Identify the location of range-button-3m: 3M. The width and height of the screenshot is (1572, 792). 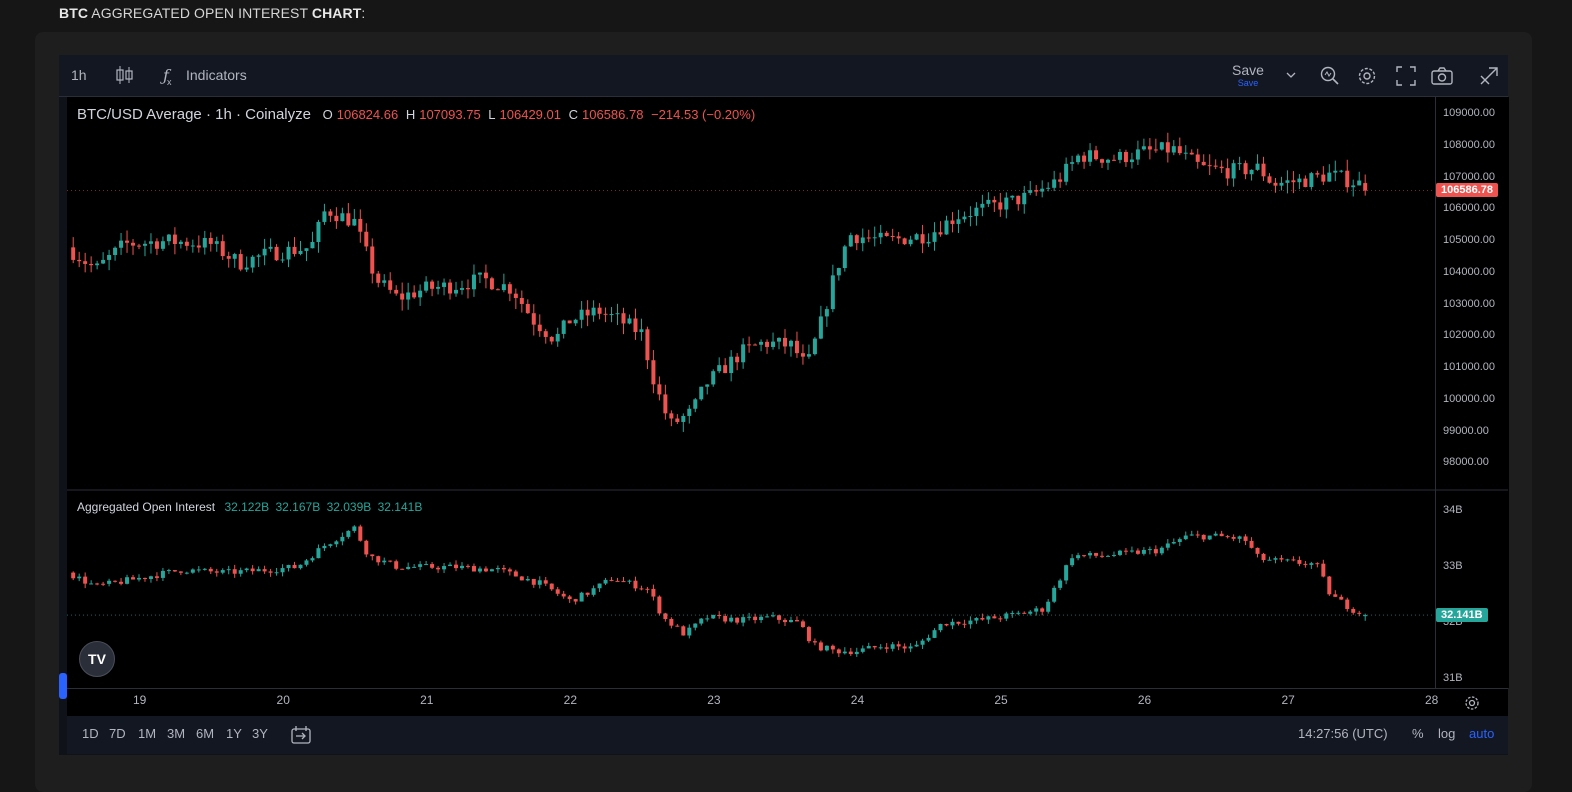
(176, 733).